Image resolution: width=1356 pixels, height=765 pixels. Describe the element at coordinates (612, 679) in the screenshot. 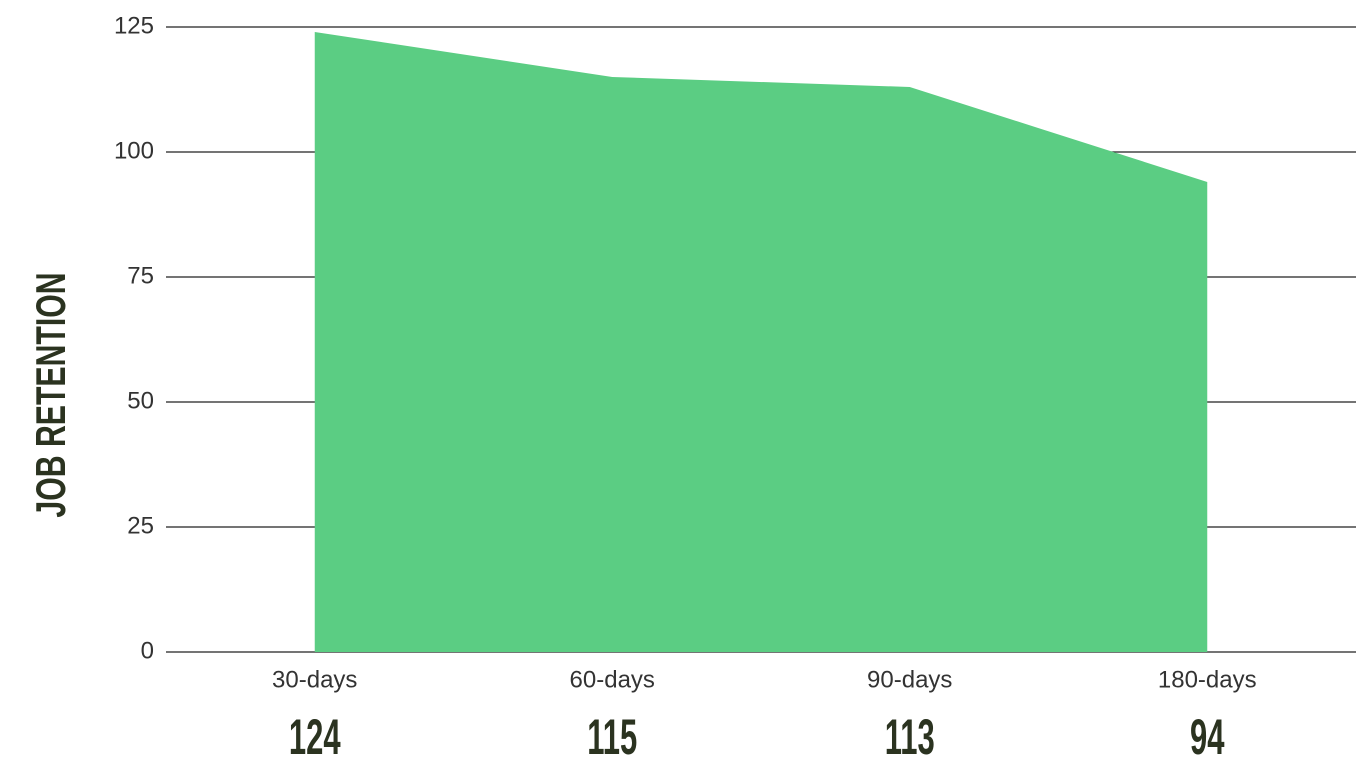

I see `x-tick-label: 60-days` at that location.